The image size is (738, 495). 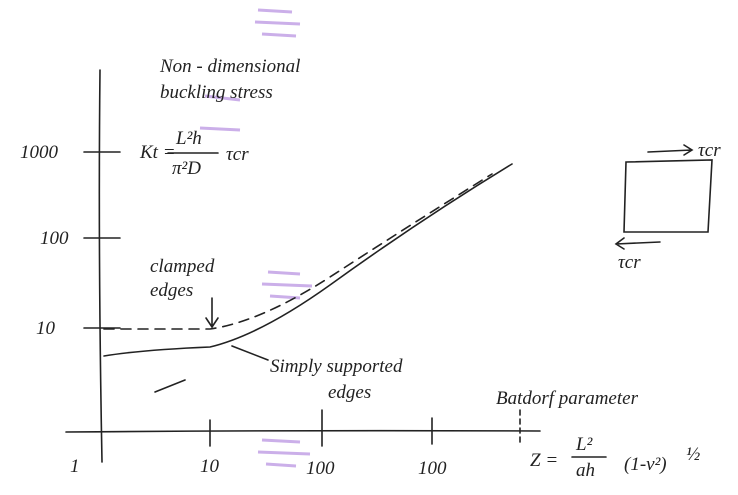 What do you see at coordinates (182, 266) in the screenshot?
I see `annotation: clamped` at bounding box center [182, 266].